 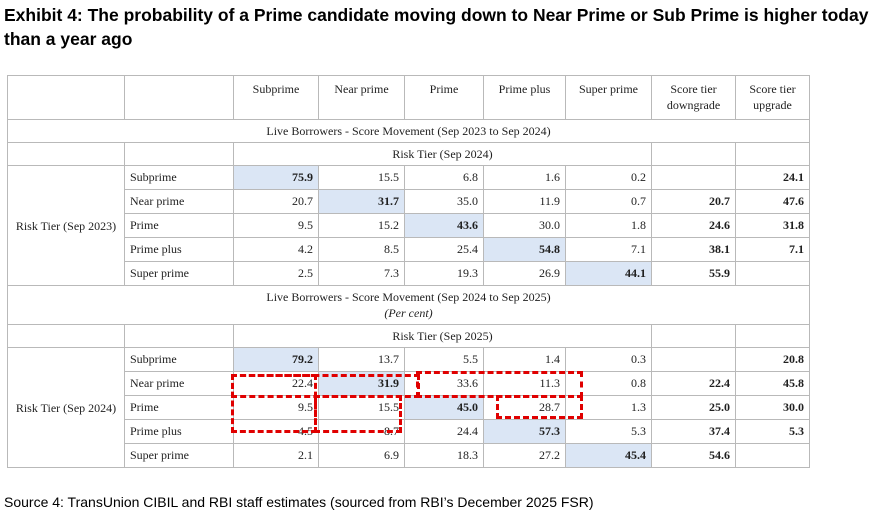 I want to click on cell-value: 54.8, so click(x=524, y=249).